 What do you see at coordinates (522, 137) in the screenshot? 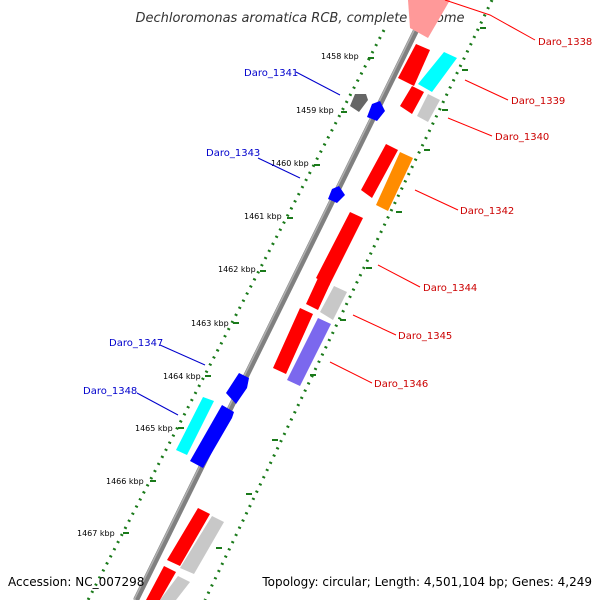
I see `gene-label-daro-1340: Daro_1340` at bounding box center [522, 137].